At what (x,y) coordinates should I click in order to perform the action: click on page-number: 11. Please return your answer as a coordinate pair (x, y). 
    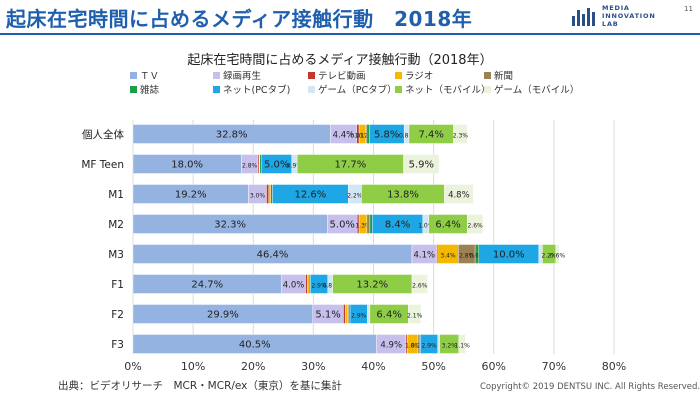
    Looking at the image, I should click on (688, 9).